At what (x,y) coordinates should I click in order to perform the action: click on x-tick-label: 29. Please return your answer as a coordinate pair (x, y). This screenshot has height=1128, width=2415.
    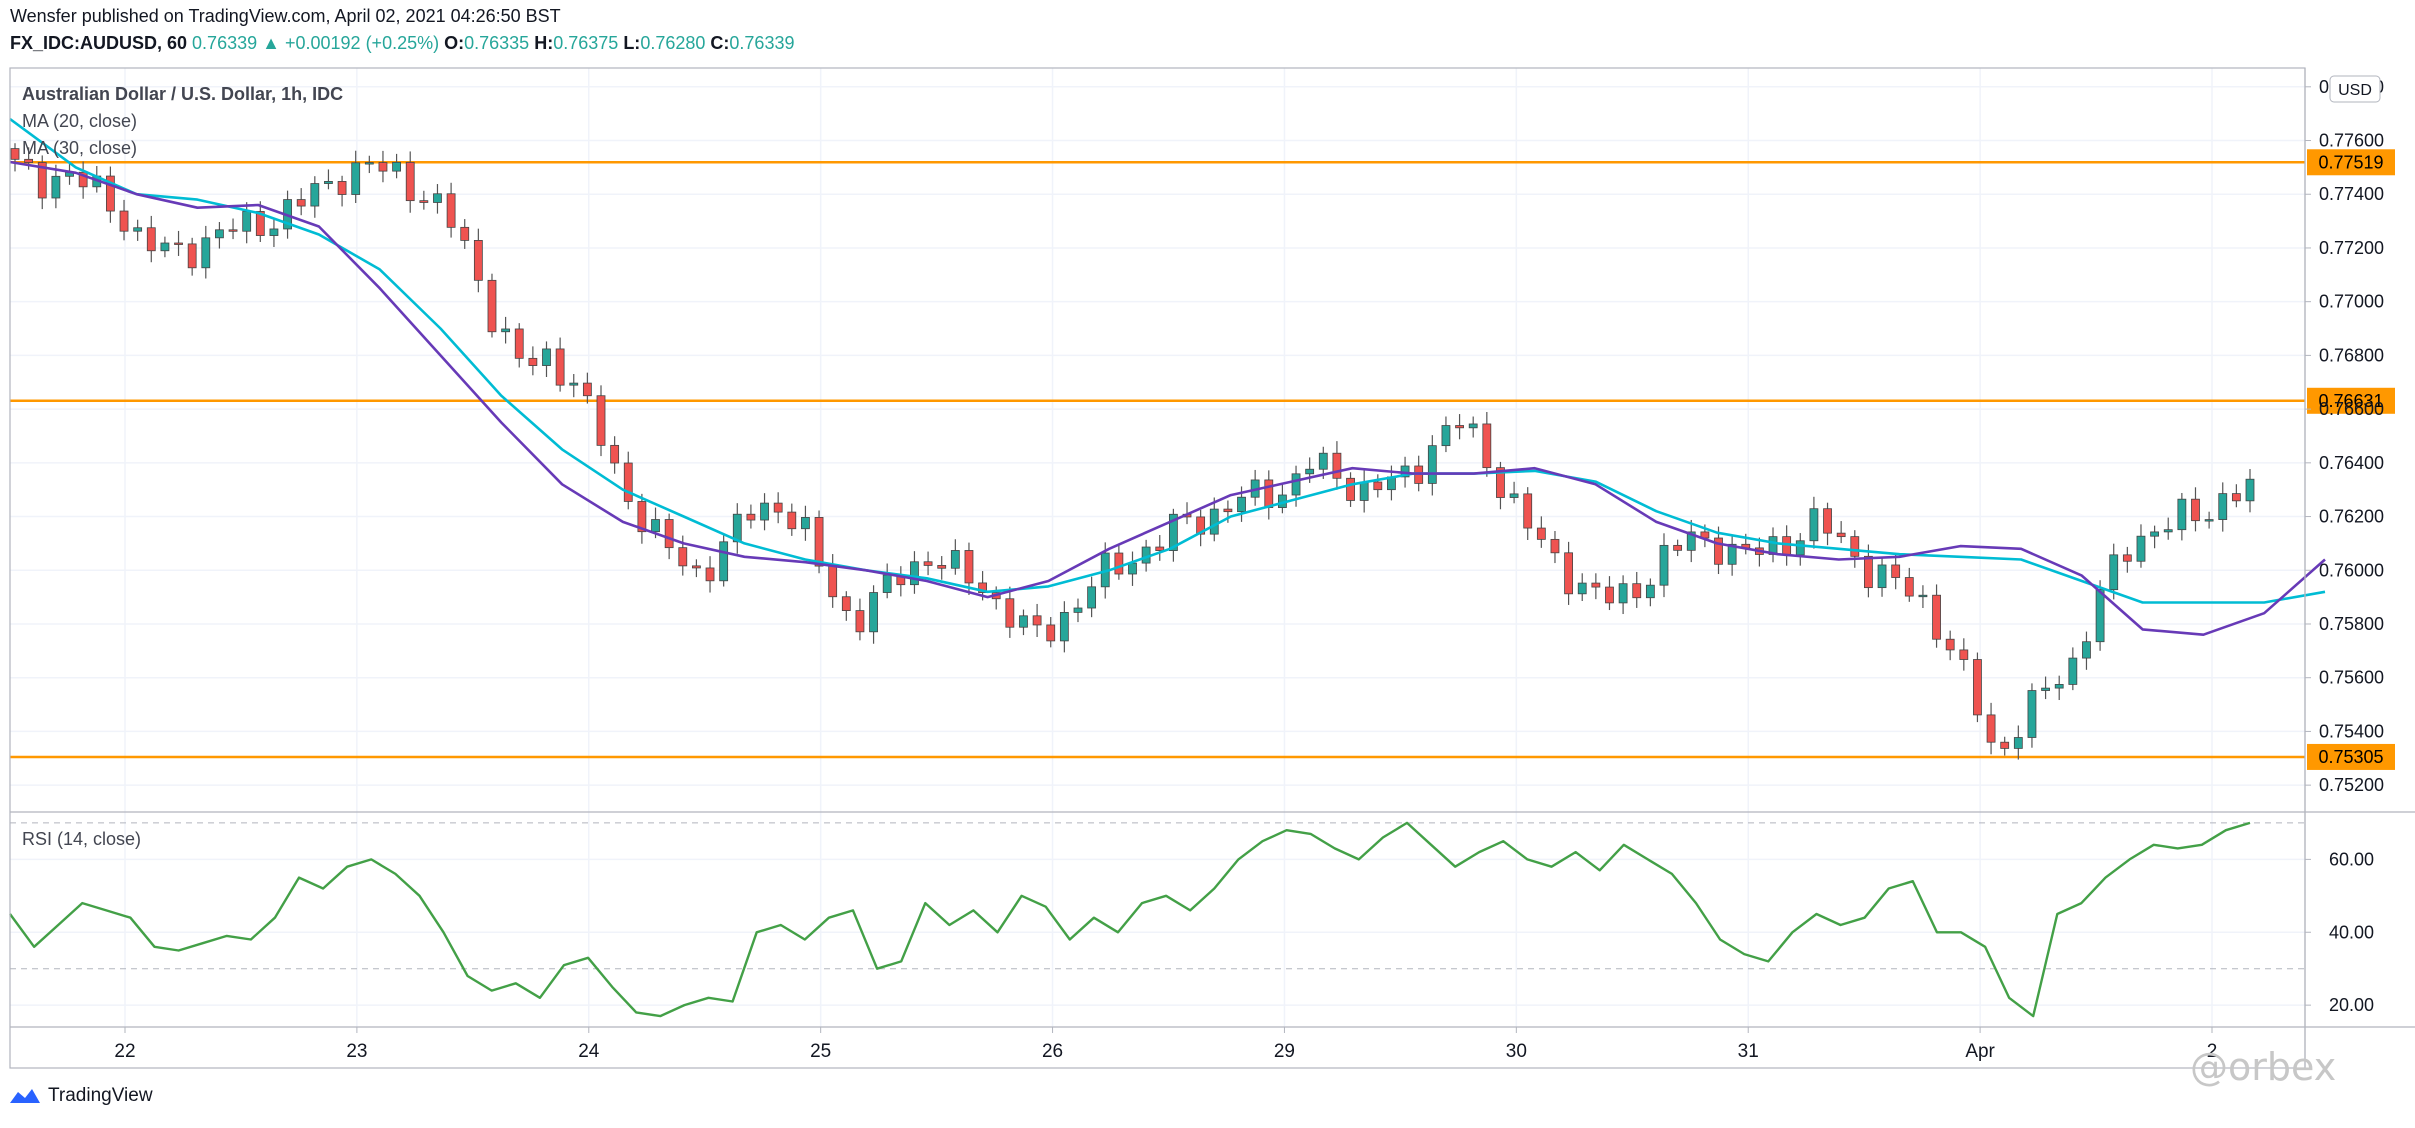
    Looking at the image, I should click on (1284, 1051).